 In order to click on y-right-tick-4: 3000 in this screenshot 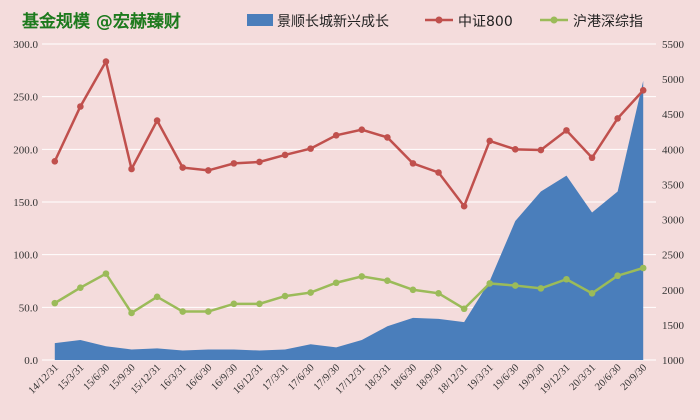, I will do `click(673, 221)`.